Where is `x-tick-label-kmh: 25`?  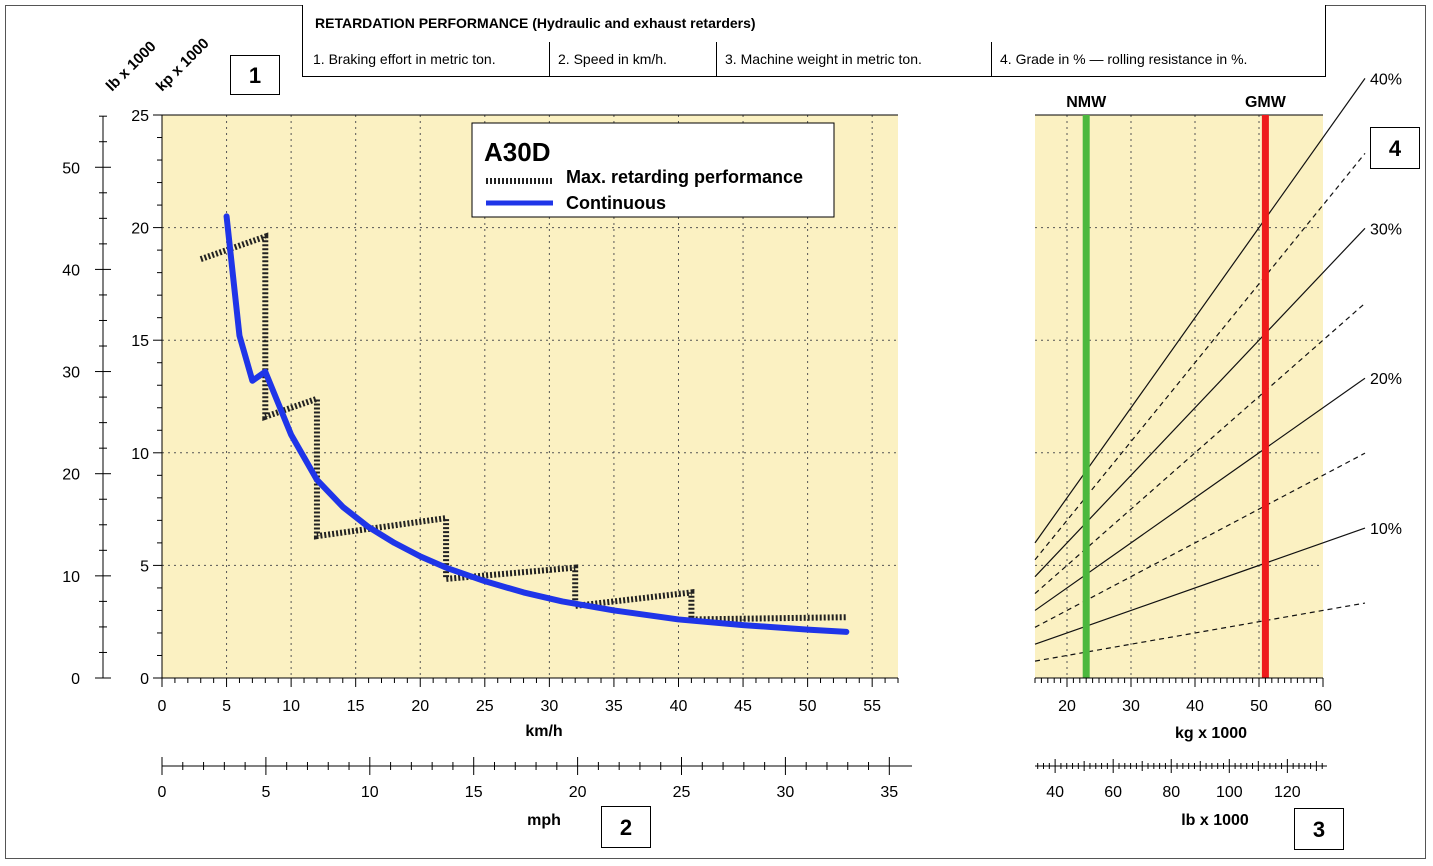
x-tick-label-kmh: 25 is located at coordinates (485, 706).